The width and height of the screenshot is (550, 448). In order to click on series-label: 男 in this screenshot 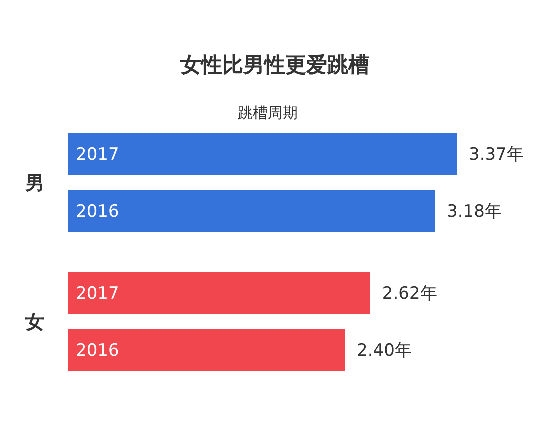, I will do `click(34, 183)`.